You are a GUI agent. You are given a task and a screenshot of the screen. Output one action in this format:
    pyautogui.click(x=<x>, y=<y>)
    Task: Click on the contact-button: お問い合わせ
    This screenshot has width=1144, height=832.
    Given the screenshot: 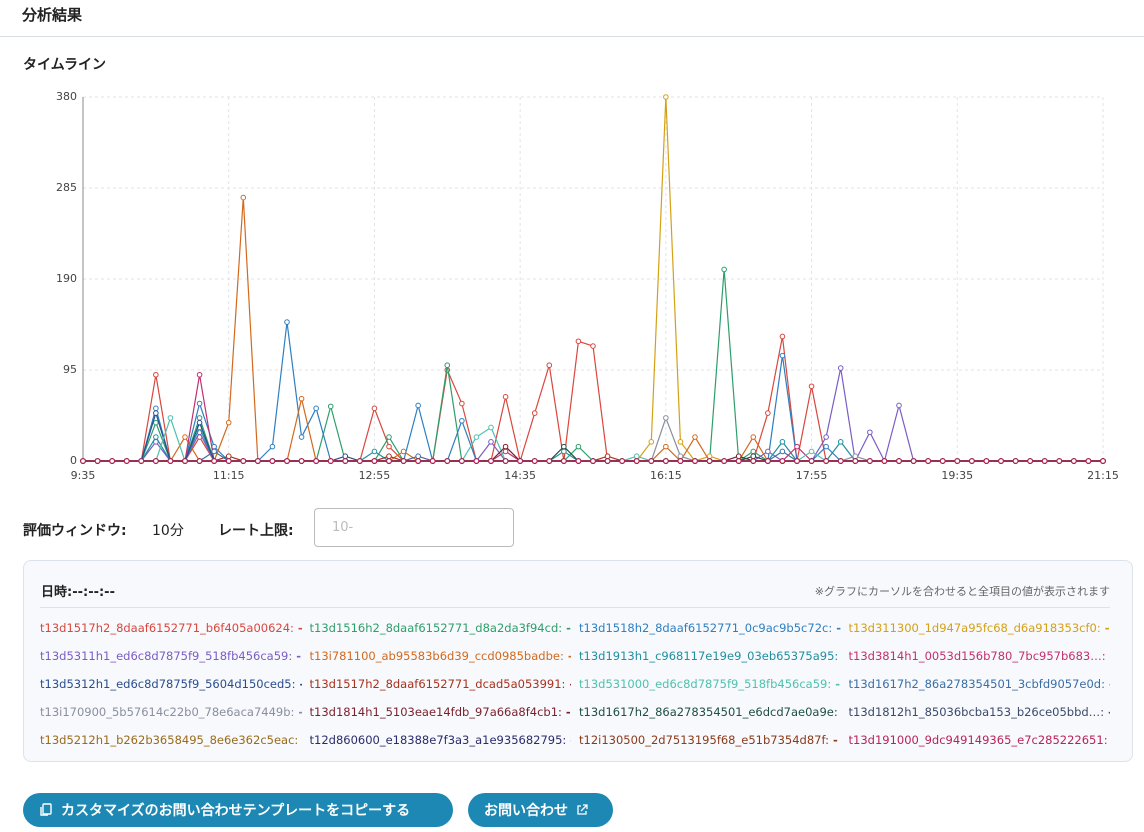 What is the action you would take?
    pyautogui.click(x=540, y=810)
    